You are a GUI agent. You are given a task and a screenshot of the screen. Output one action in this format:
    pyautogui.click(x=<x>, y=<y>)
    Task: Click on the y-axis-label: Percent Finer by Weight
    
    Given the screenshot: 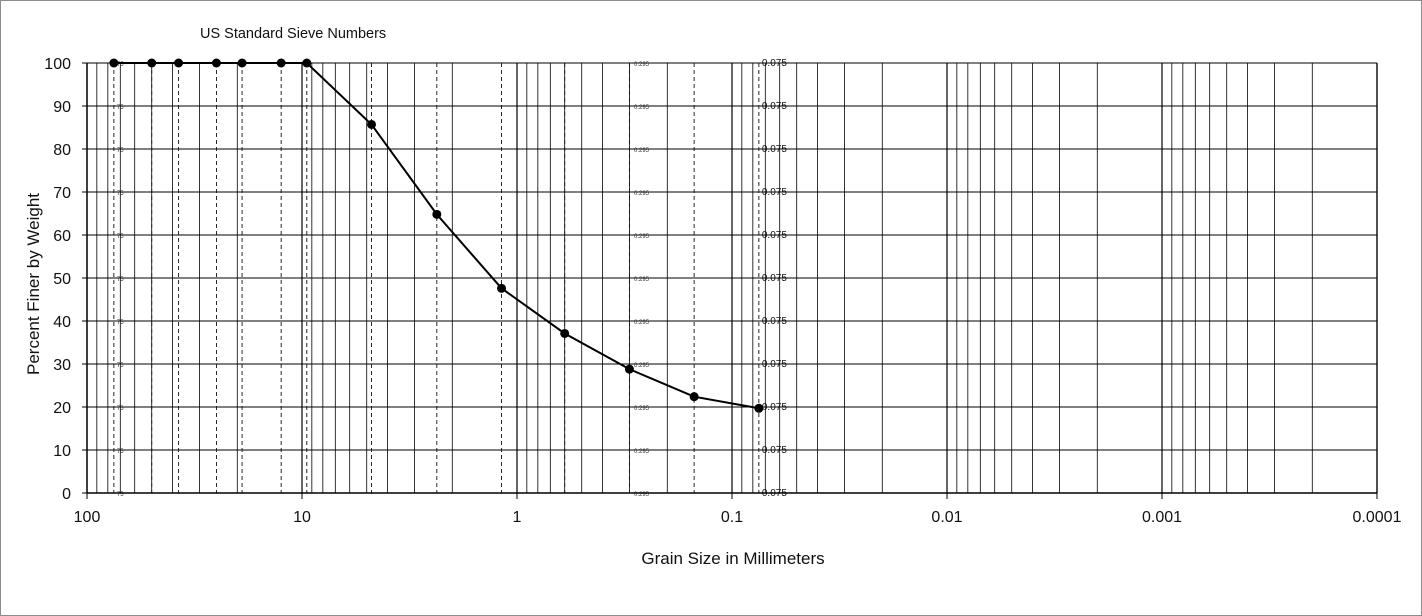 What is the action you would take?
    pyautogui.click(x=33, y=284)
    